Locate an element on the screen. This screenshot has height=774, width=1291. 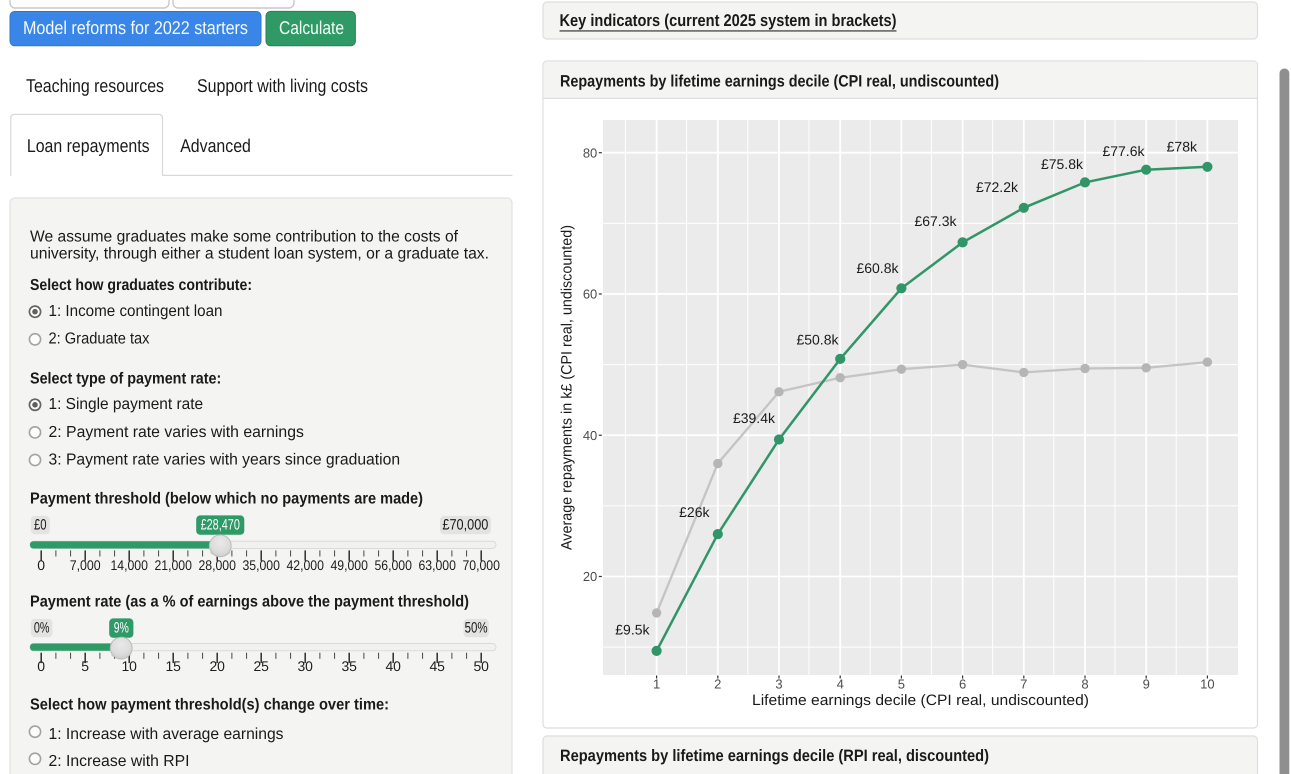
svg-text:1: Increase with average earni: 1: Increase with average earnings is located at coordinates (166, 734).